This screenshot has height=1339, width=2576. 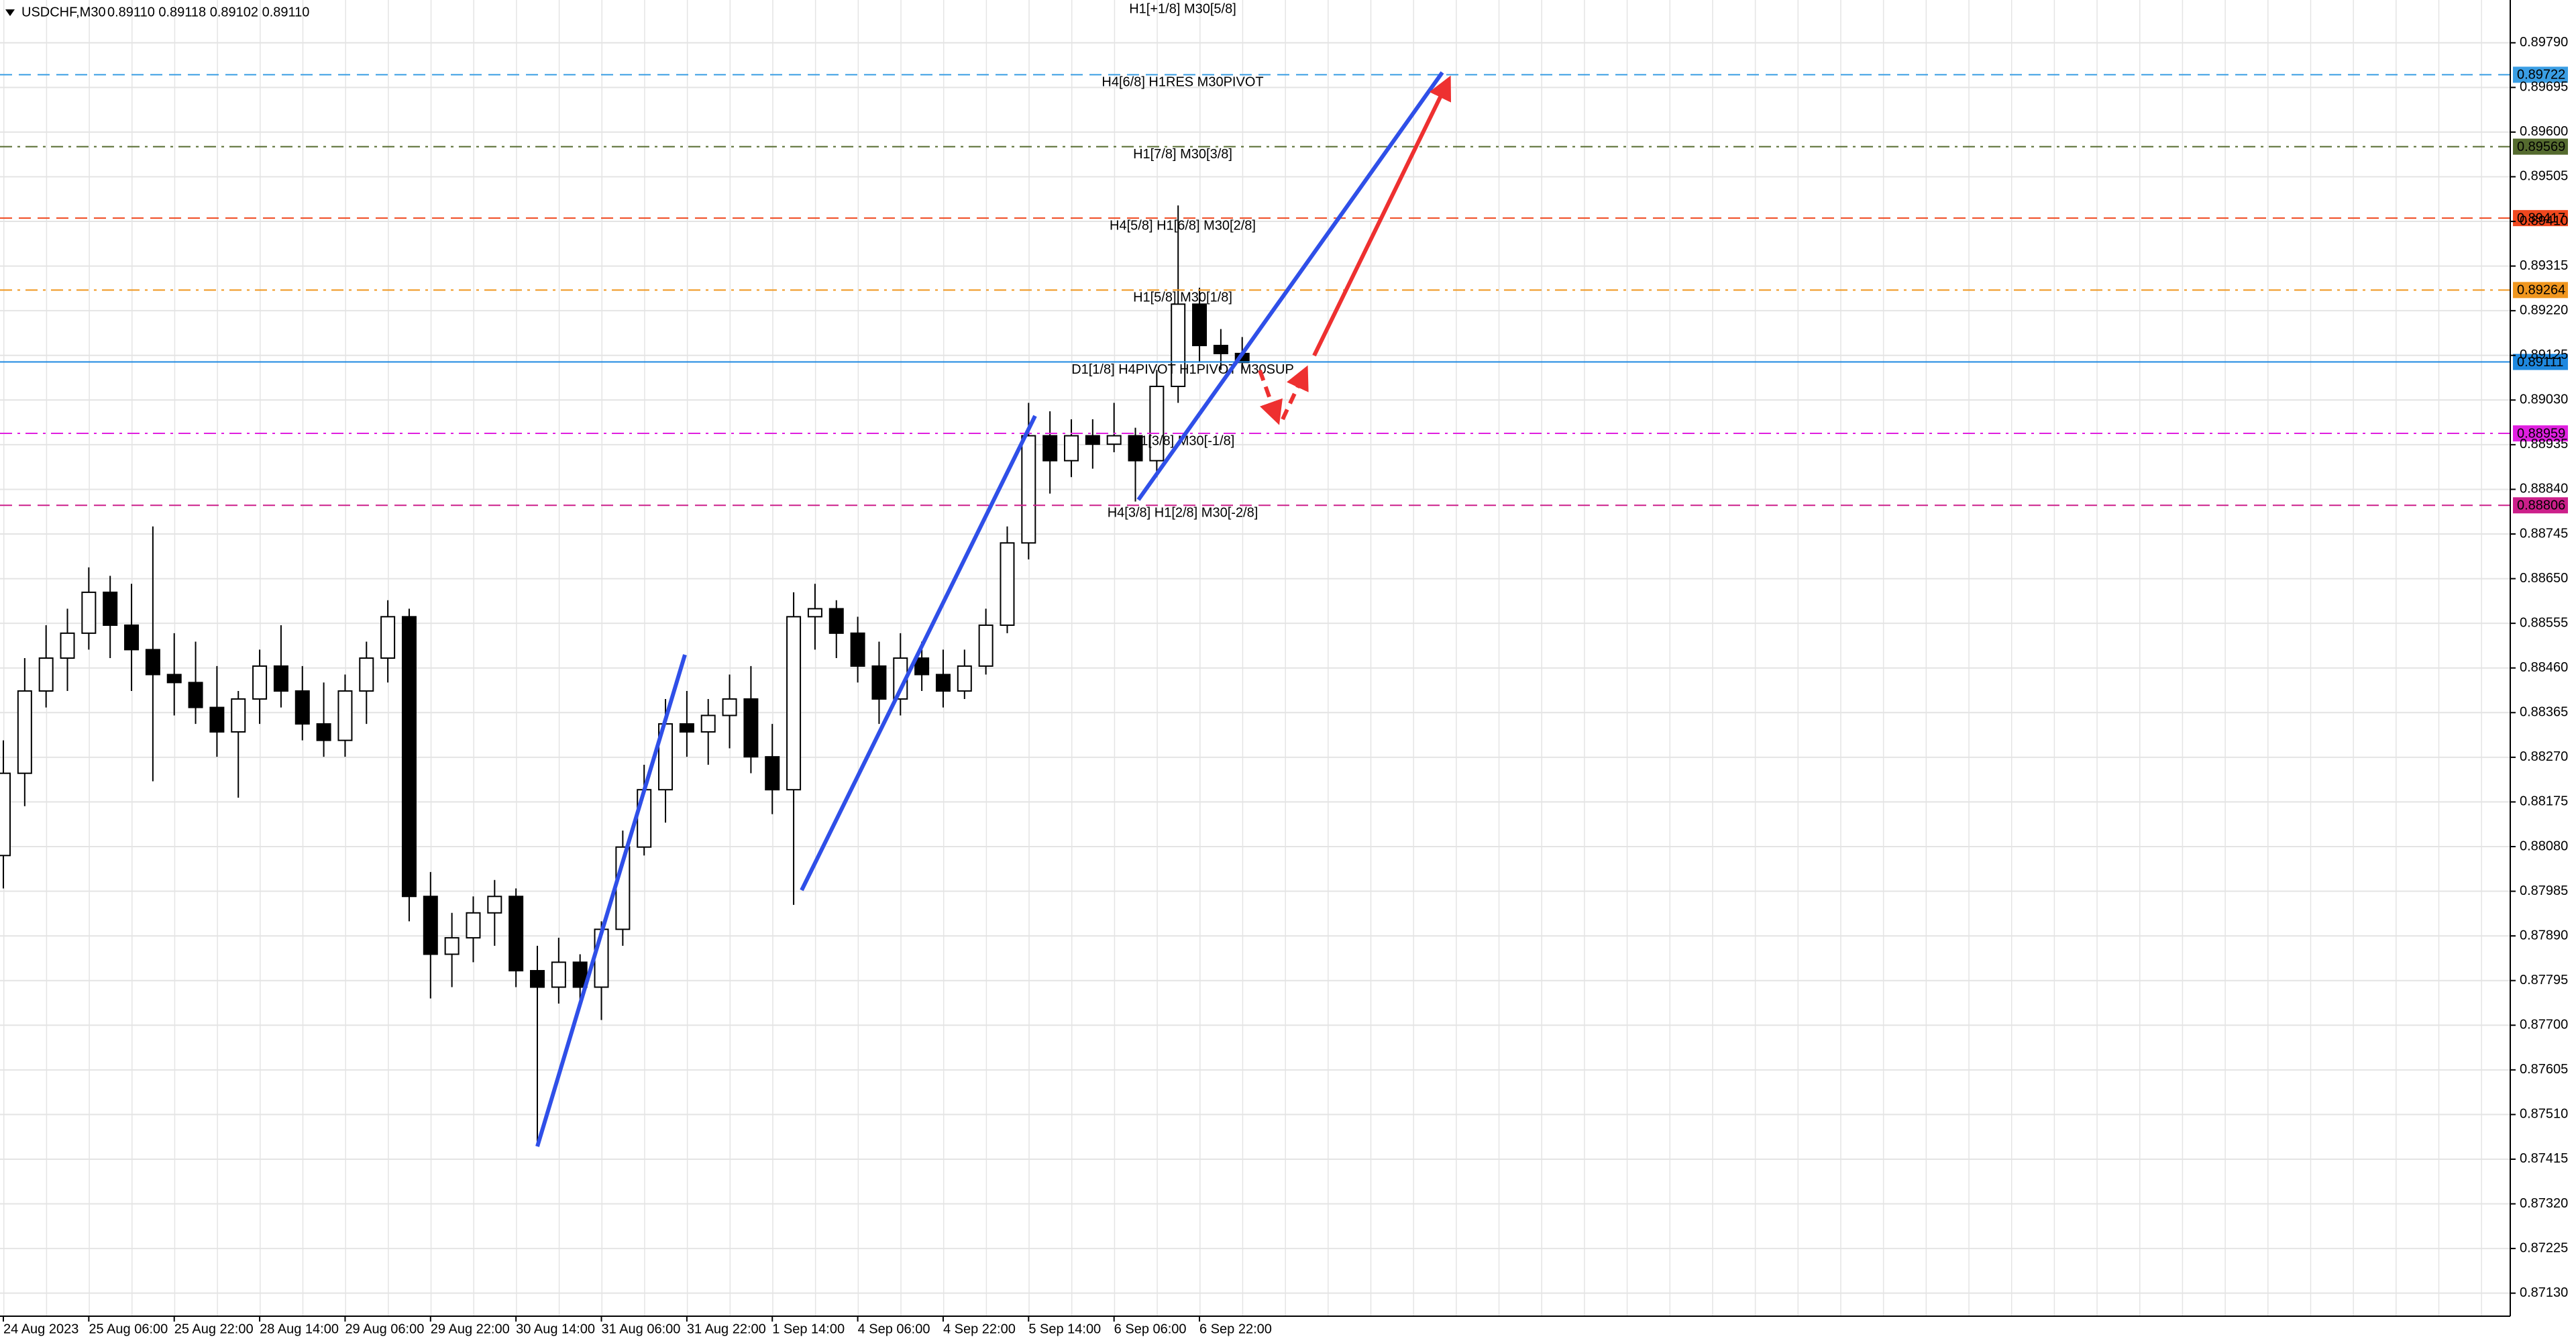 I want to click on level-label: H1[7/8] M30[3/8], so click(x=1182, y=154).